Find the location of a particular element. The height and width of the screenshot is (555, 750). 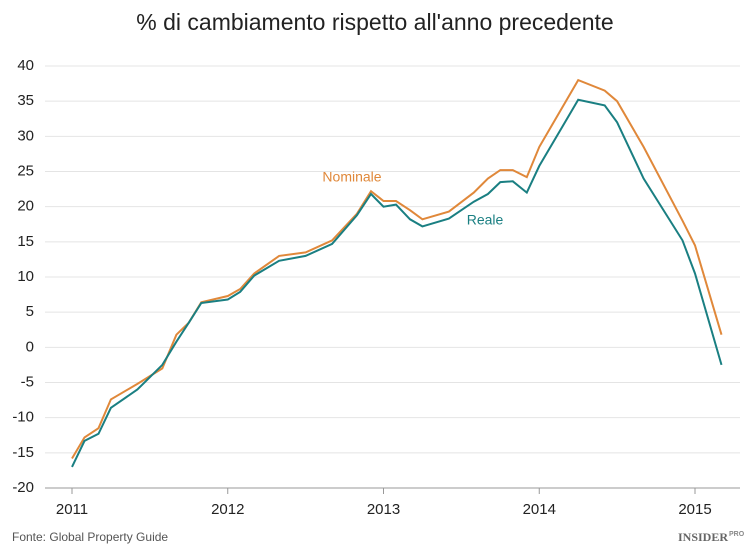

x-tick-label: 2011 is located at coordinates (72, 509).